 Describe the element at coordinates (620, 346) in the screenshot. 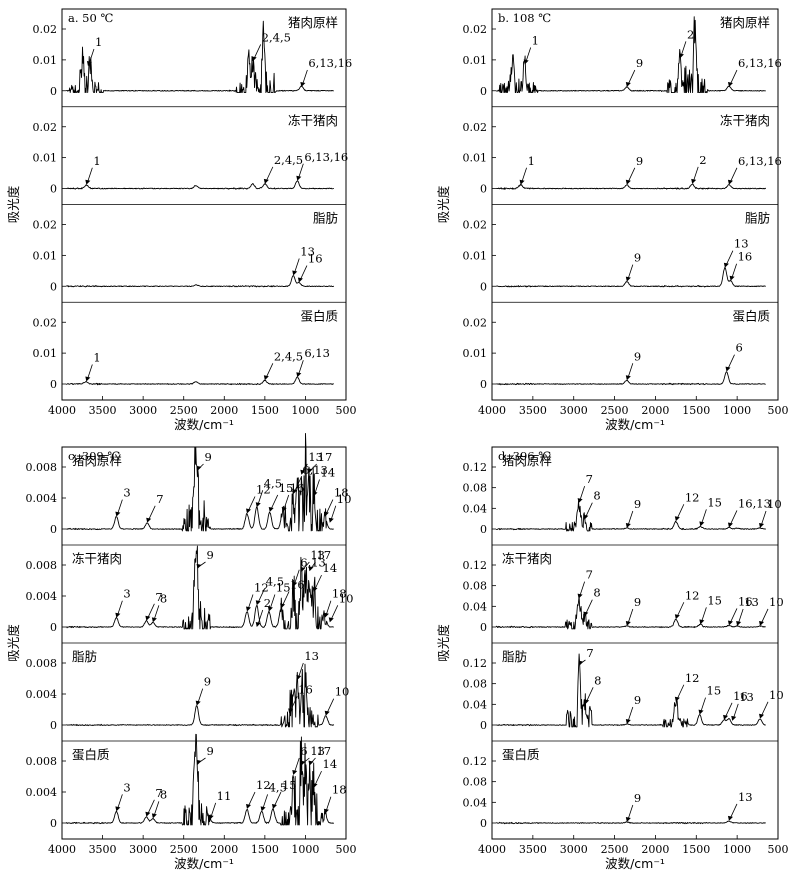

I see `subplot-4: 0 0.01 0.02 蛋白质 9 6` at that location.